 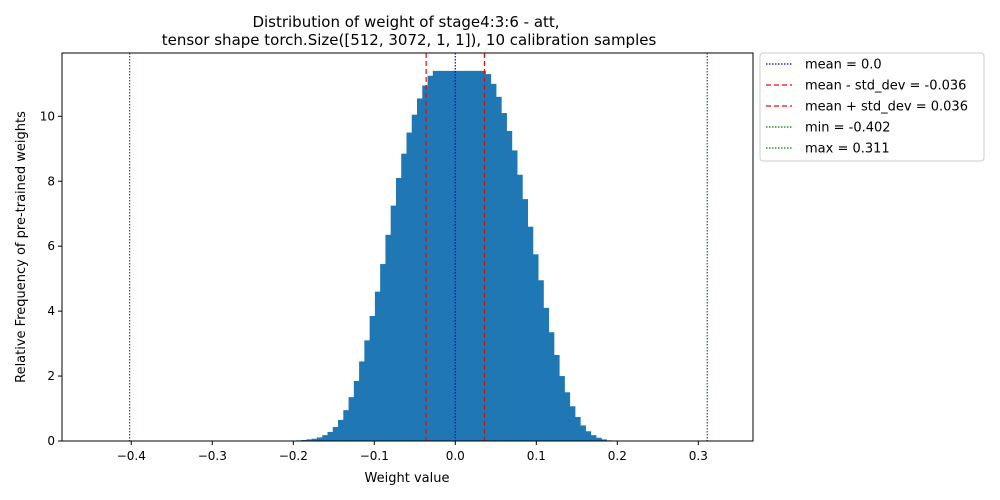 What do you see at coordinates (412, 452) in the screenshot?
I see `x-axis-ticks: −0.4 −0.3 −0.2 −0.1 0.0 0.1 0.2 0.3` at bounding box center [412, 452].